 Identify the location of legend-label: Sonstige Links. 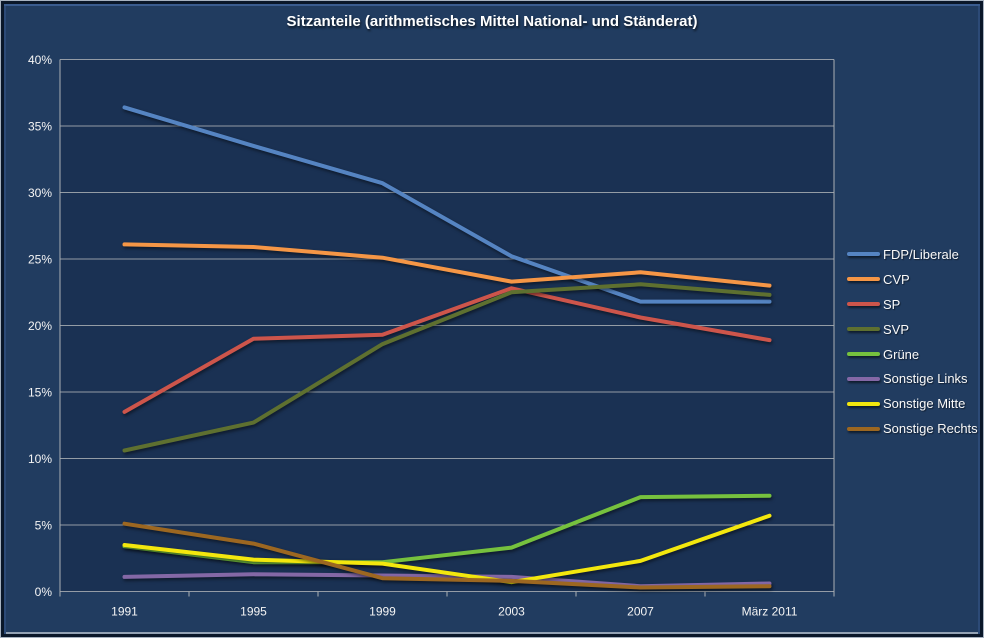
(925, 379).